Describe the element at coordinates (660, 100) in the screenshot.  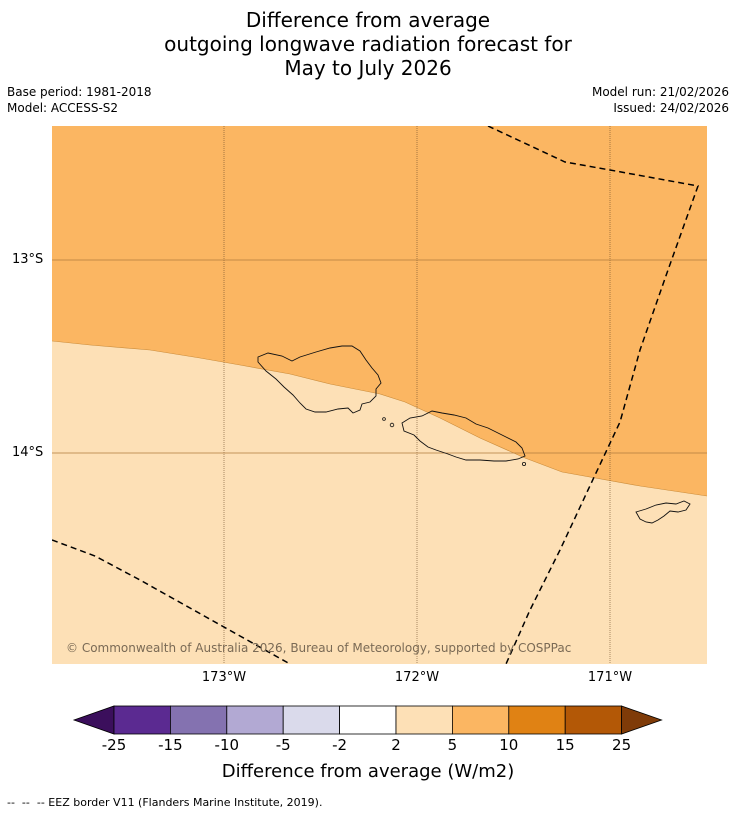
I see `meta-right: Model run: 21/02/2026 Issued: 24/02/2026` at that location.